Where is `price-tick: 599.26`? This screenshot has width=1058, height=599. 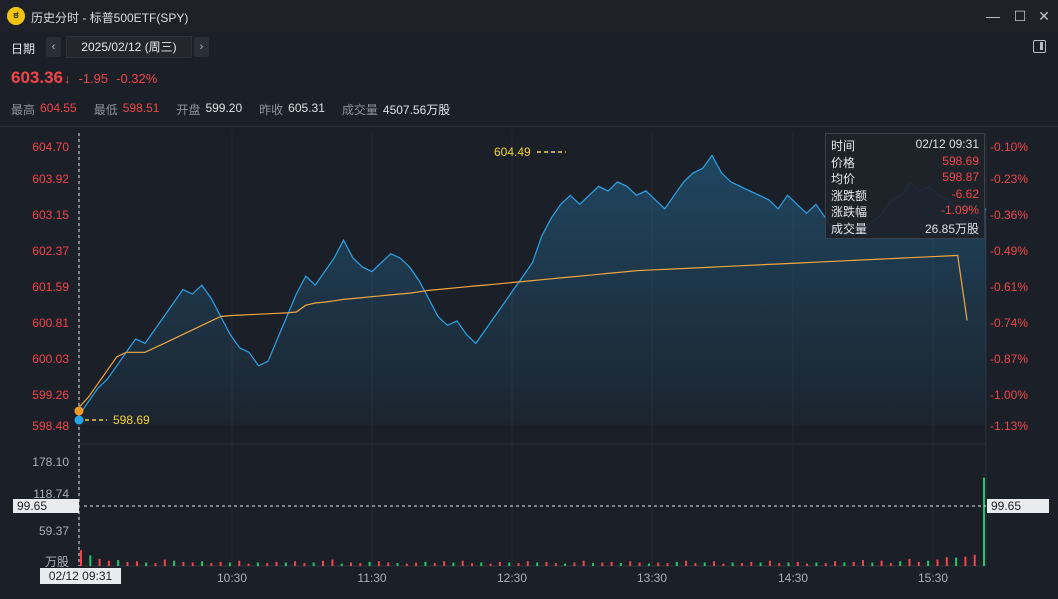 price-tick: 599.26 is located at coordinates (50, 395).